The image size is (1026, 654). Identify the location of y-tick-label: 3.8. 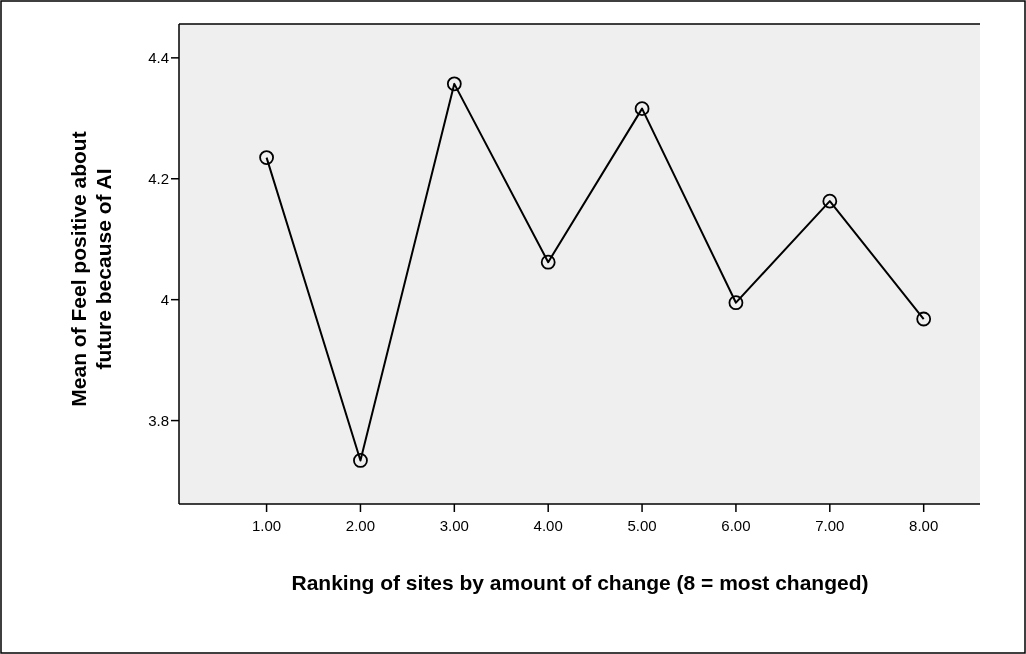
(158, 420).